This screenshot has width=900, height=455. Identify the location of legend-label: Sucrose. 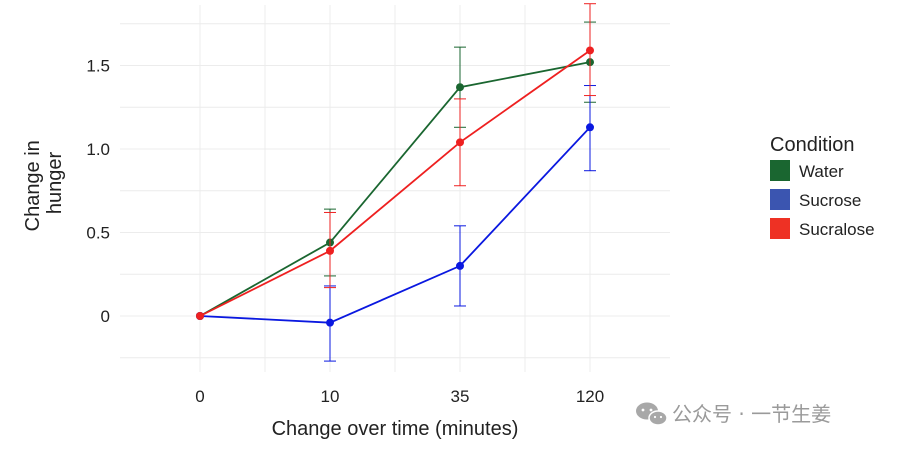
(830, 200).